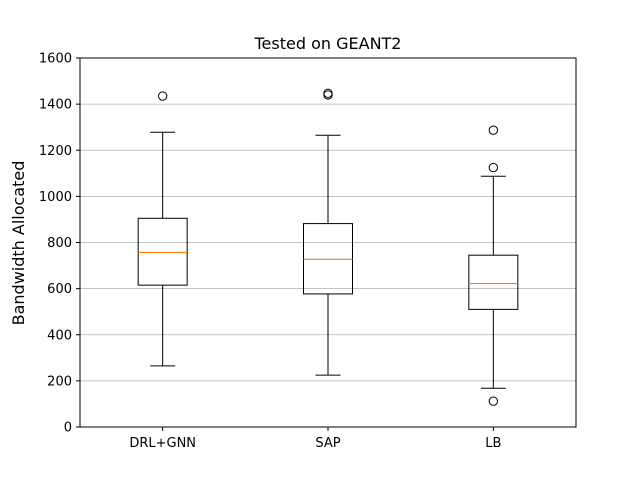  Describe the element at coordinates (162, 443) in the screenshot. I see `x-tick-label: DRL+GNN` at that location.